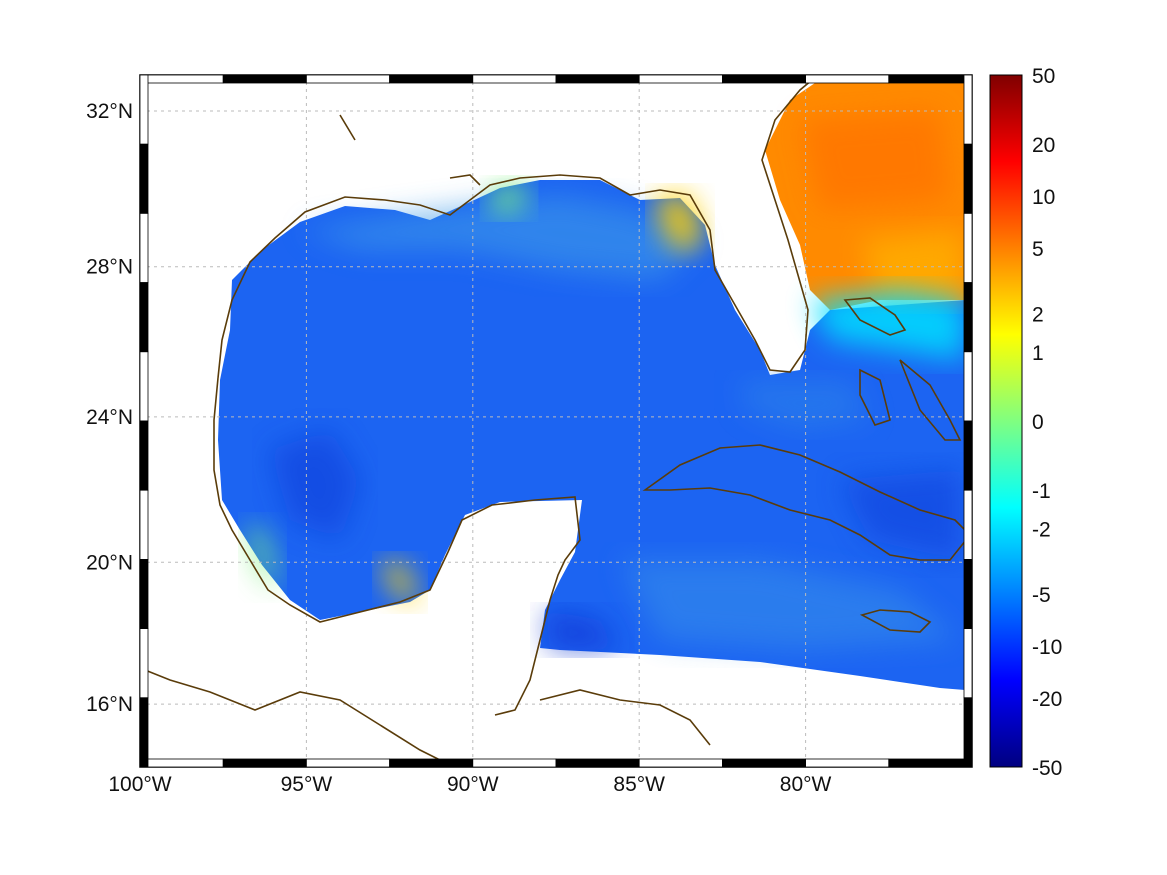 The image size is (1167, 875). What do you see at coordinates (1038, 249) in the screenshot?
I see `colorbar-tick-label: 5` at bounding box center [1038, 249].